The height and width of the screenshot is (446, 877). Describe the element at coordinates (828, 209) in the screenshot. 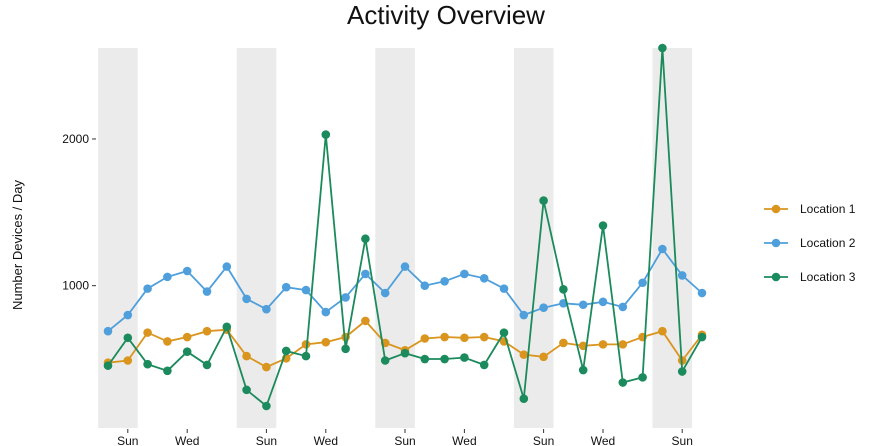

I see `legend-label: Location 1` at that location.